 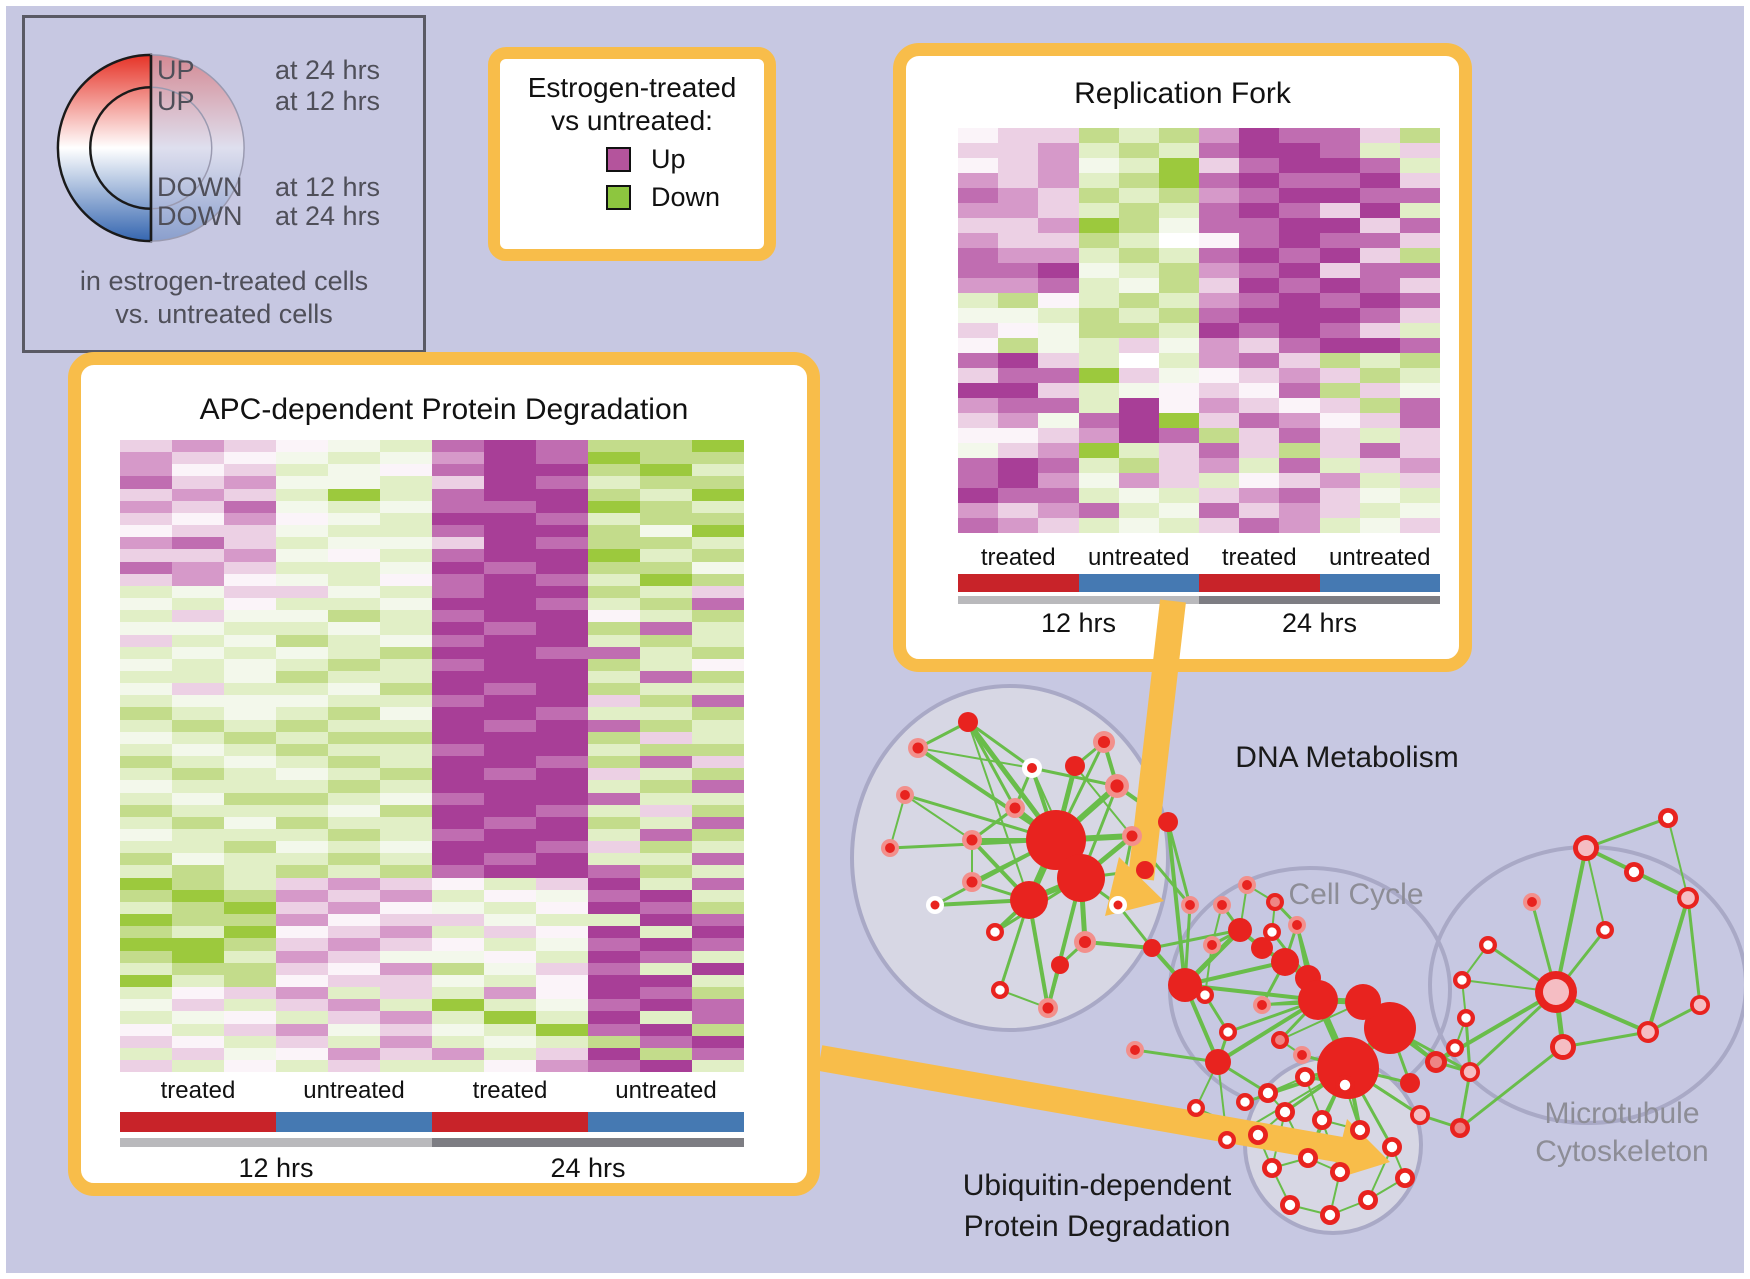 I want to click on flow-arrow-shaft, so click(x=1157, y=740).